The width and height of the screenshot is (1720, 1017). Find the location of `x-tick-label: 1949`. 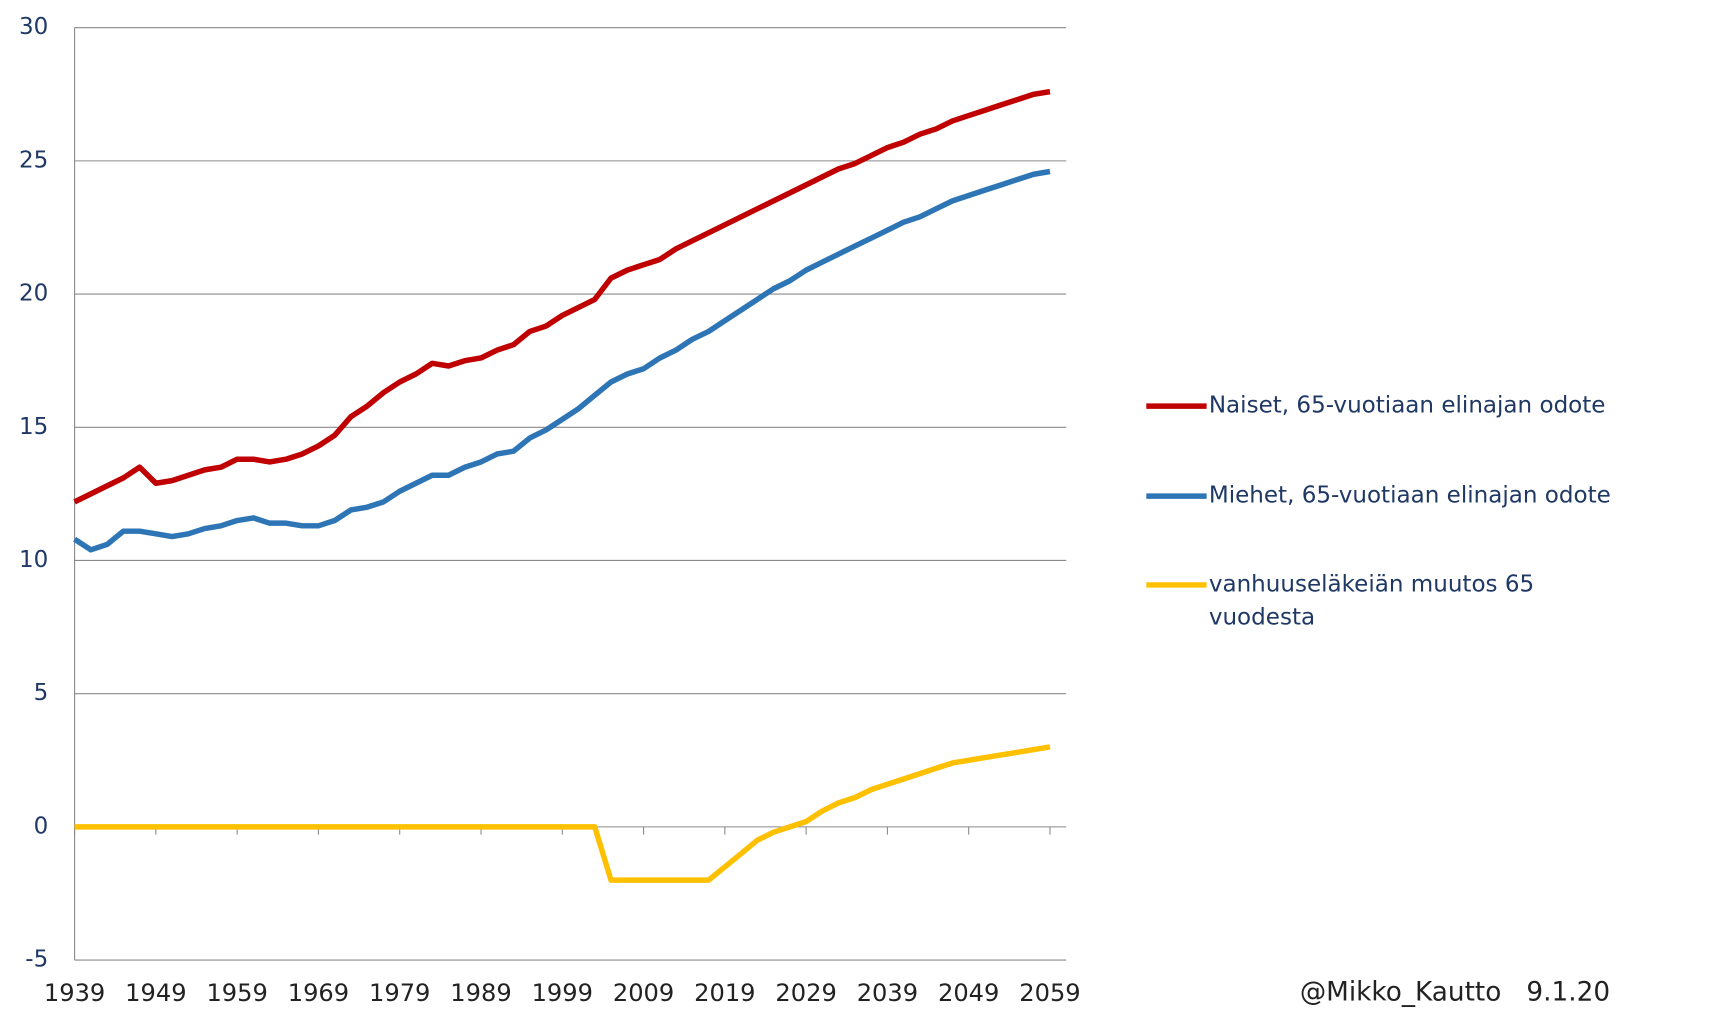

x-tick-label: 1949 is located at coordinates (155, 993).